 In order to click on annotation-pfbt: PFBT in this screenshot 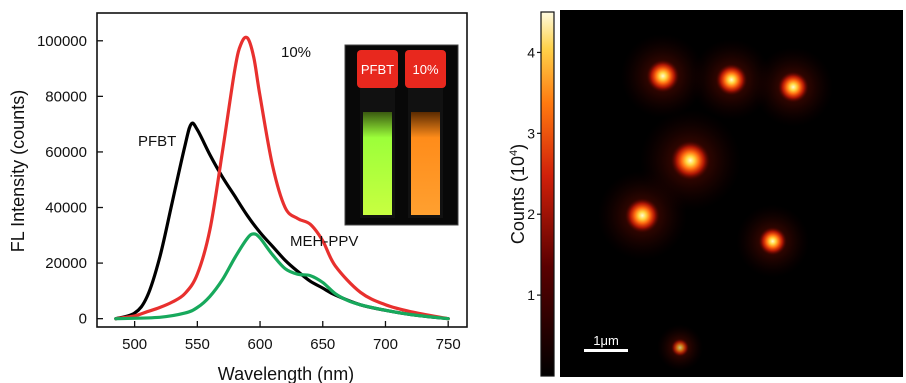, I will do `click(157, 141)`.